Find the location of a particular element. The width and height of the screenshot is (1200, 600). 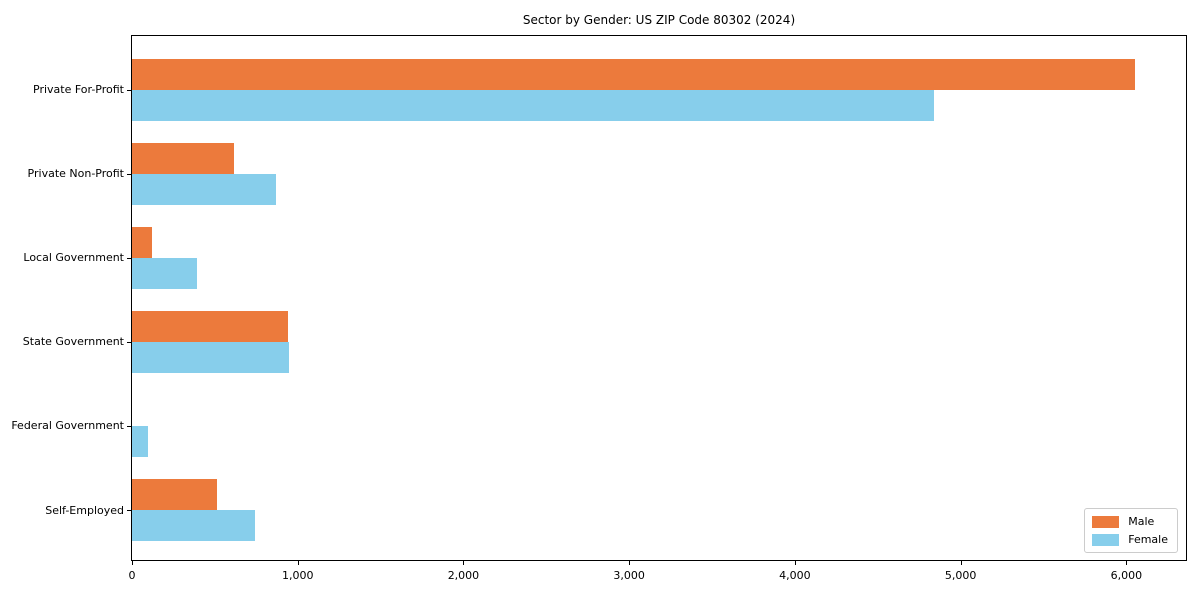

legend-label: Female is located at coordinates (1148, 539).